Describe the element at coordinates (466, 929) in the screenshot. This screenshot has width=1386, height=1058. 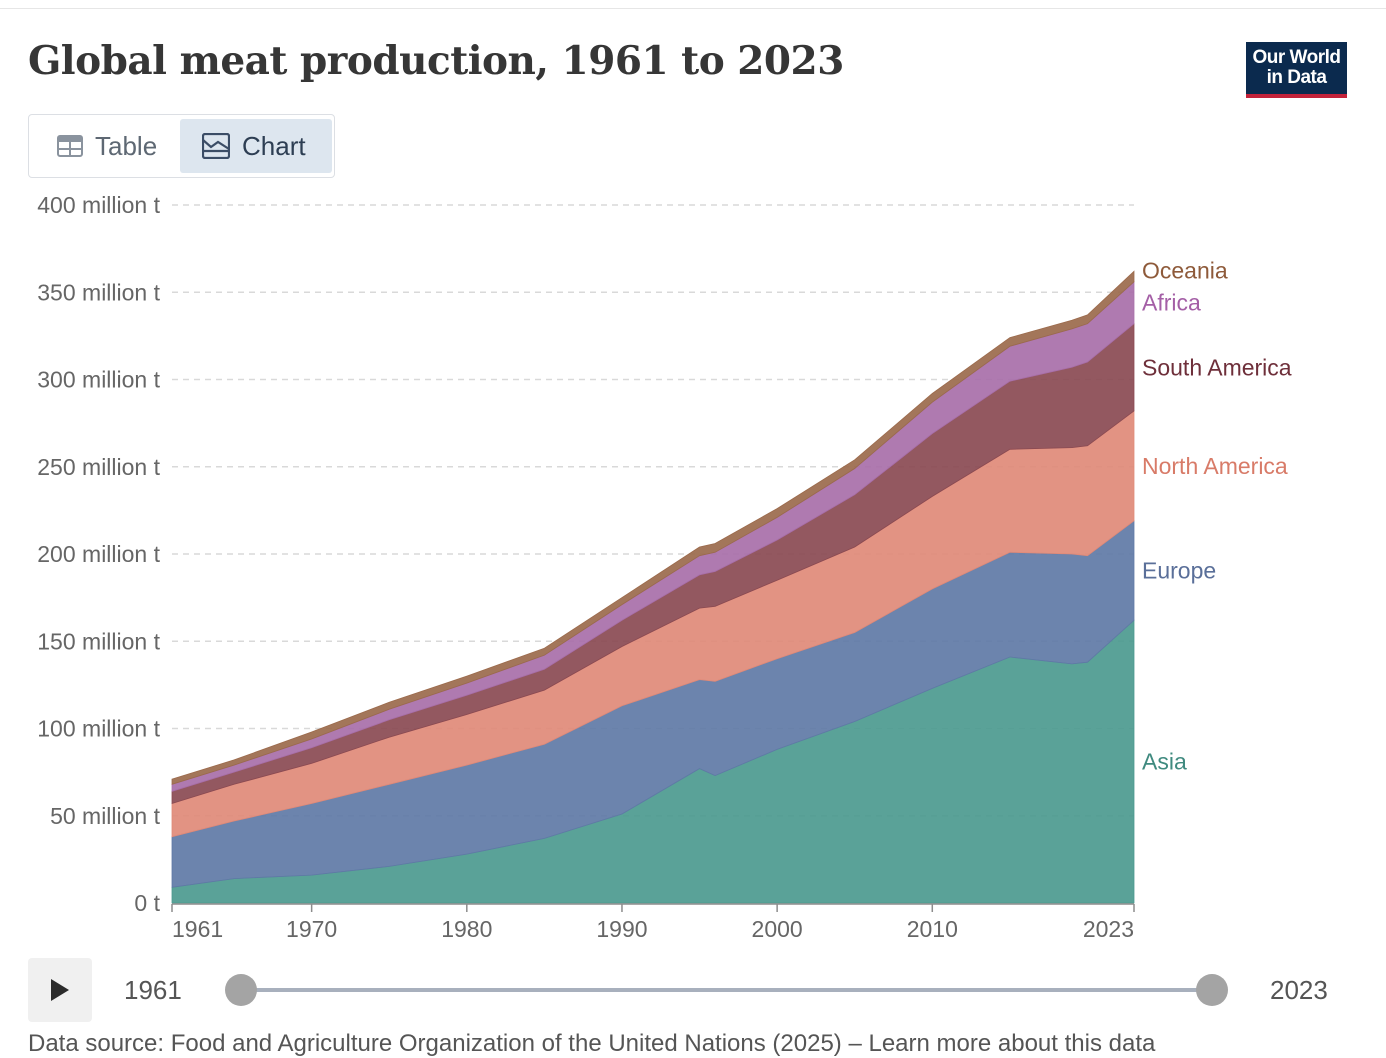
I see `x-tick-label: 1980` at that location.